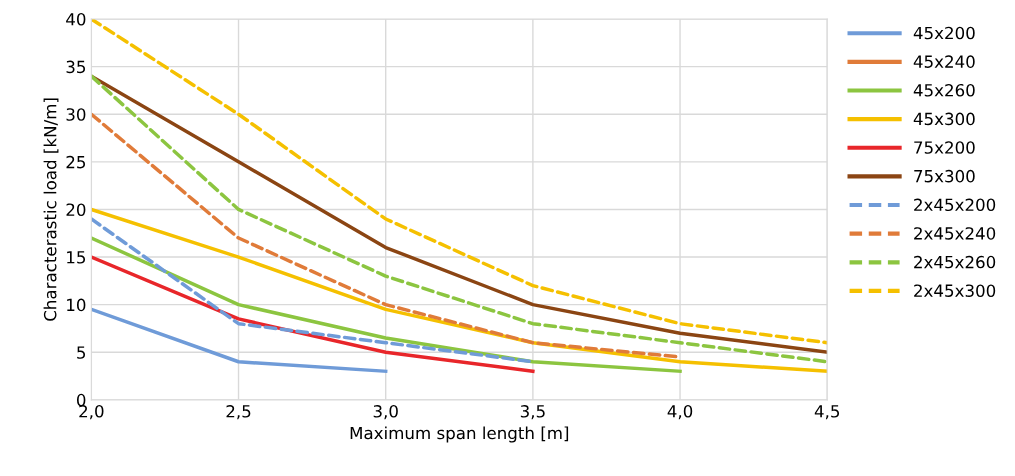 The width and height of the screenshot is (1015, 476). I want to click on legend-label: 45x260, so click(944, 90).